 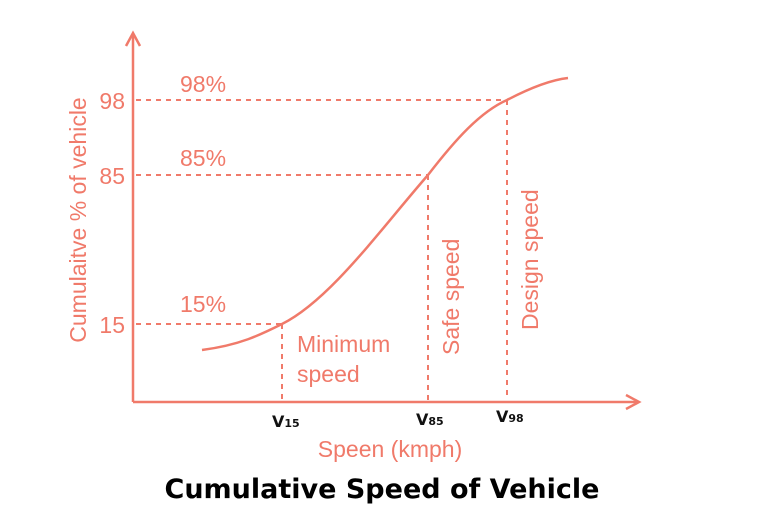 What do you see at coordinates (286, 421) in the screenshot?
I see `v15-label: V15` at bounding box center [286, 421].